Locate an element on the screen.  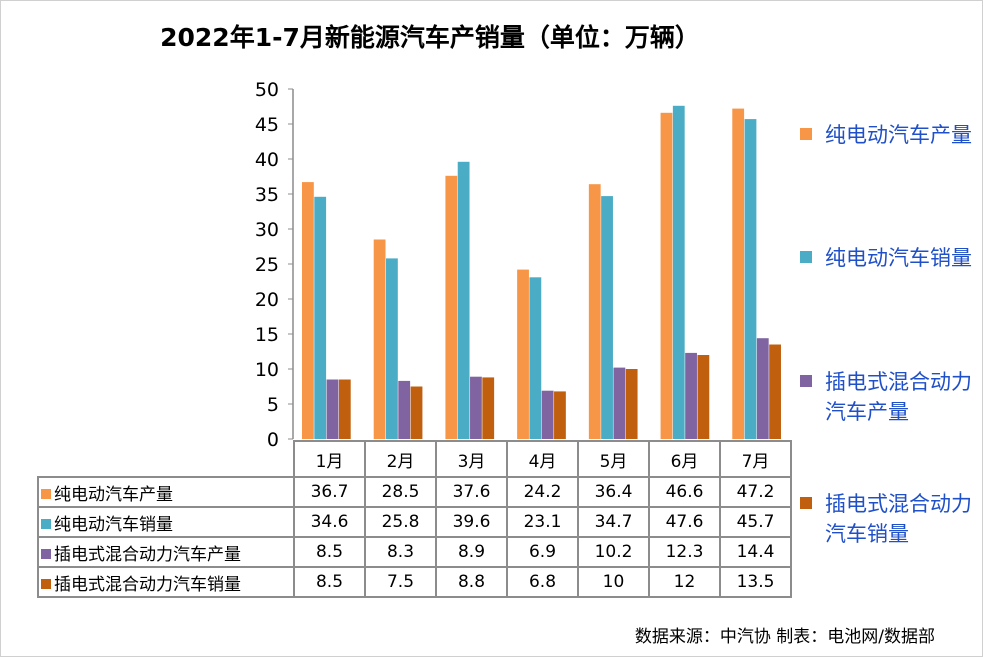
bar-1-3月 is located at coordinates (463, 300).